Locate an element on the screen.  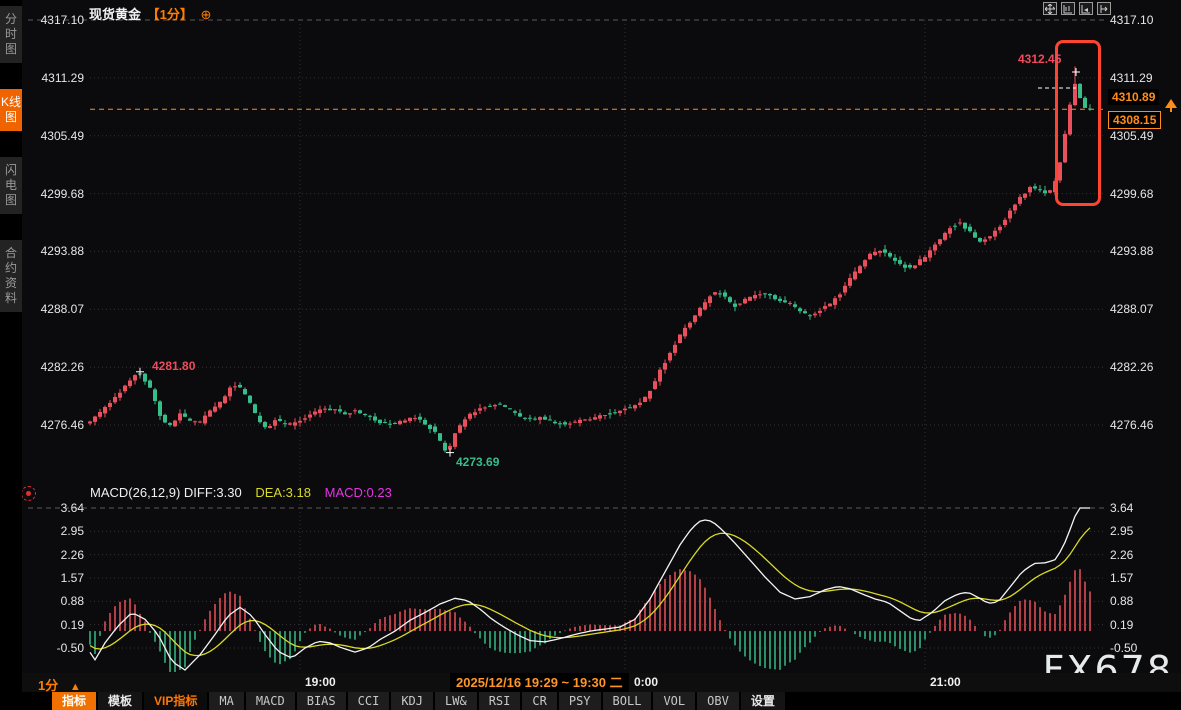
sidebar-tab-item: 合约资料 is located at coordinates (11, 276).